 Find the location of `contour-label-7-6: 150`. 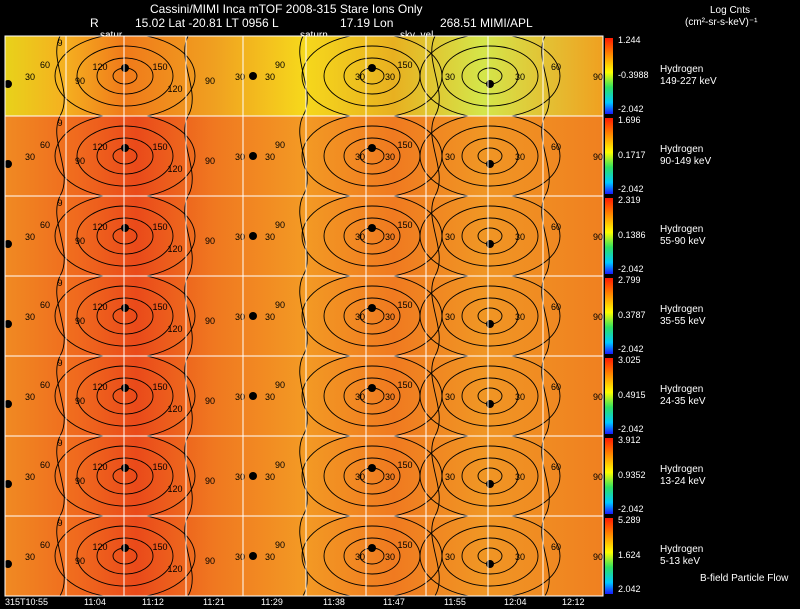

contour-label-7-6: 150 is located at coordinates (159, 547).